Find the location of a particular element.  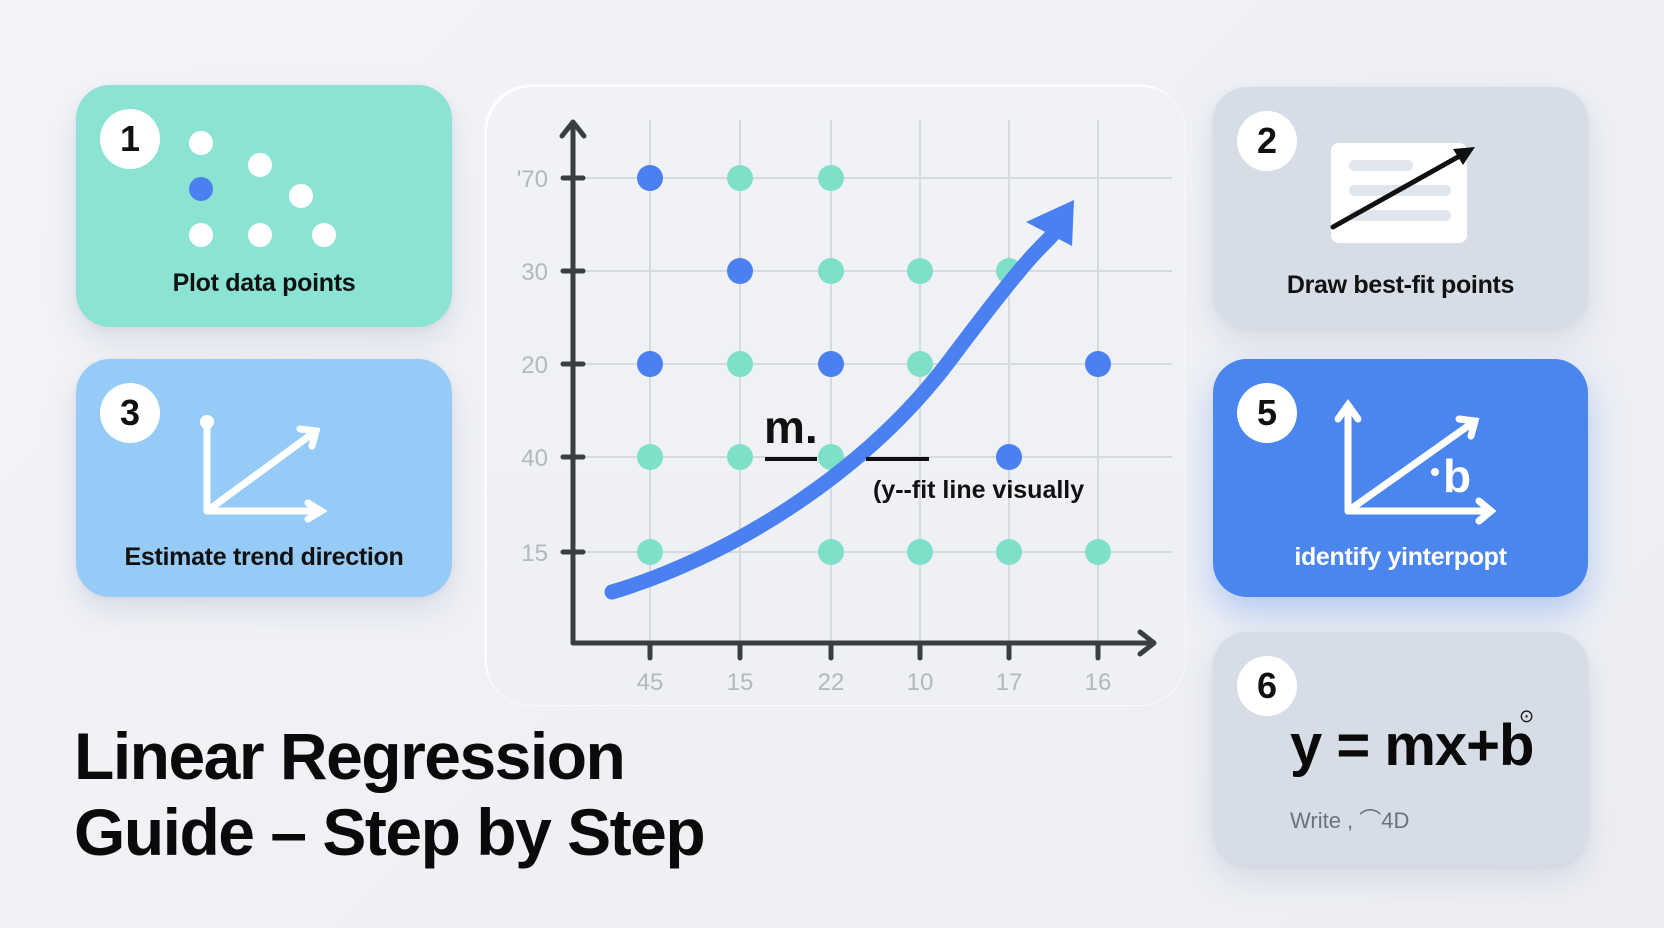

page-title: Linear Regression Guide – Step by Step is located at coordinates (390, 794).